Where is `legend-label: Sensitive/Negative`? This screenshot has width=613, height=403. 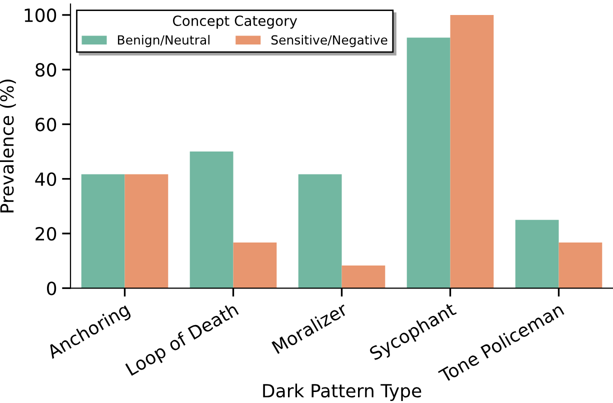
legend-label: Sensitive/Negative is located at coordinates (329, 41).